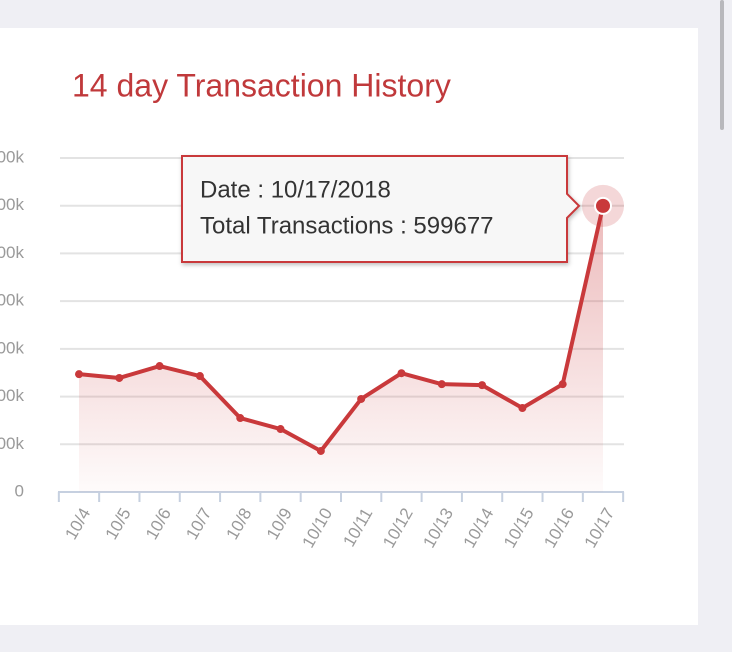 Image resolution: width=732 pixels, height=652 pixels. What do you see at coordinates (722, 65) in the screenshot?
I see `scrollbar` at bounding box center [722, 65].